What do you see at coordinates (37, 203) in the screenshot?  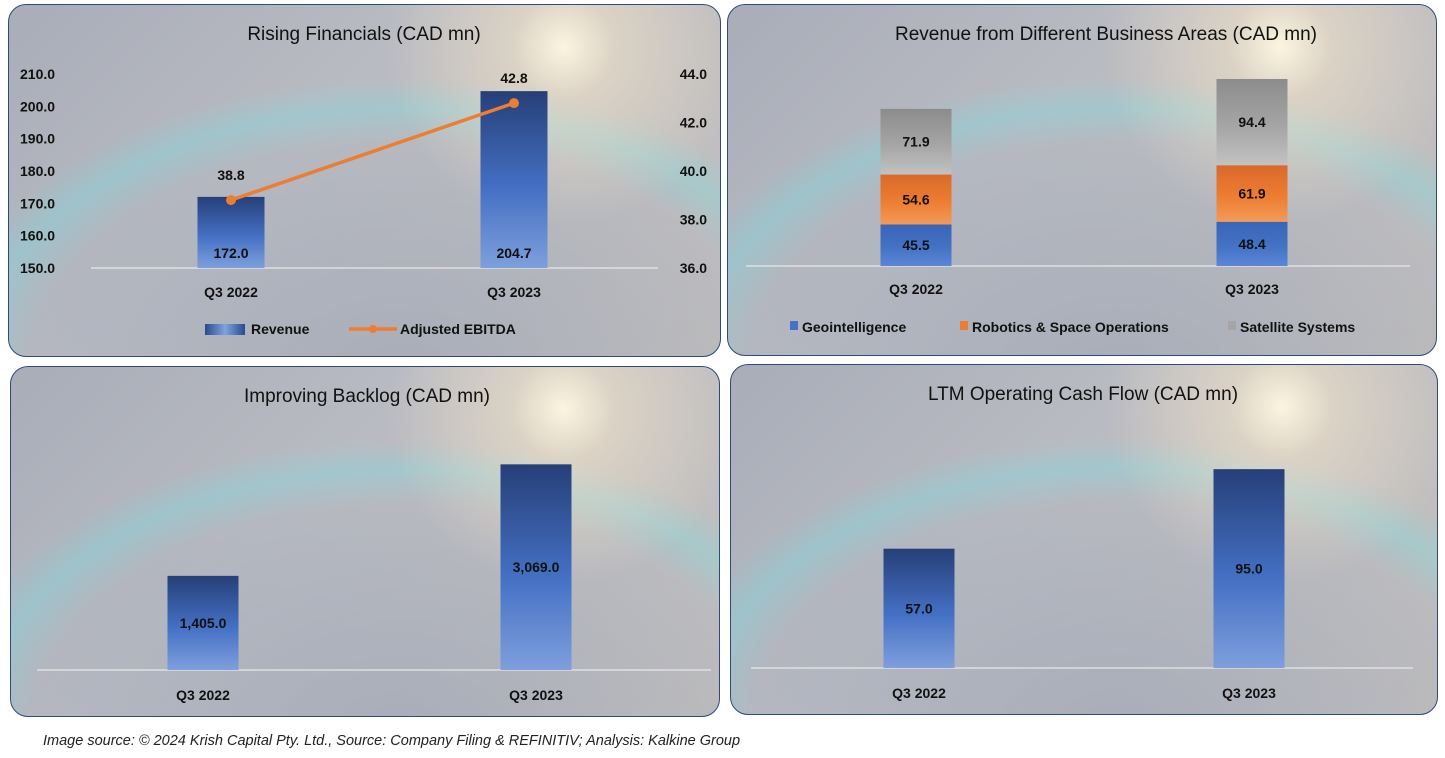 I see `y-axis-tick-label: 170.0` at bounding box center [37, 203].